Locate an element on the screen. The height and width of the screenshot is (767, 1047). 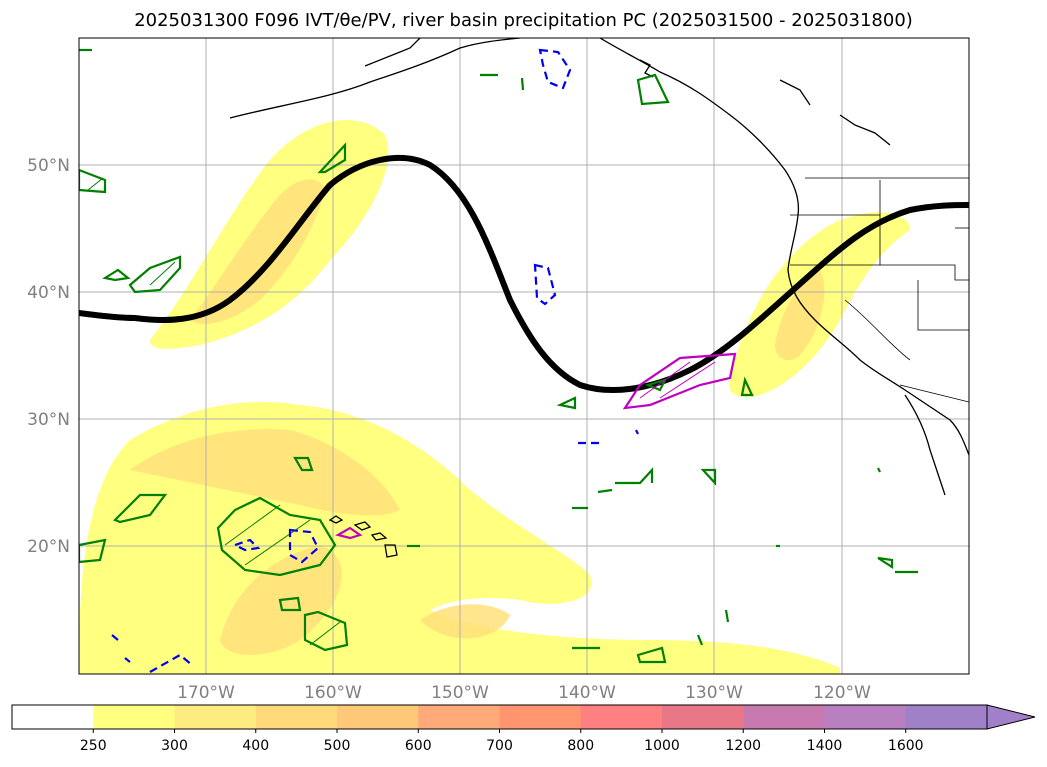
lon-label: 160°W is located at coordinates (333, 693).